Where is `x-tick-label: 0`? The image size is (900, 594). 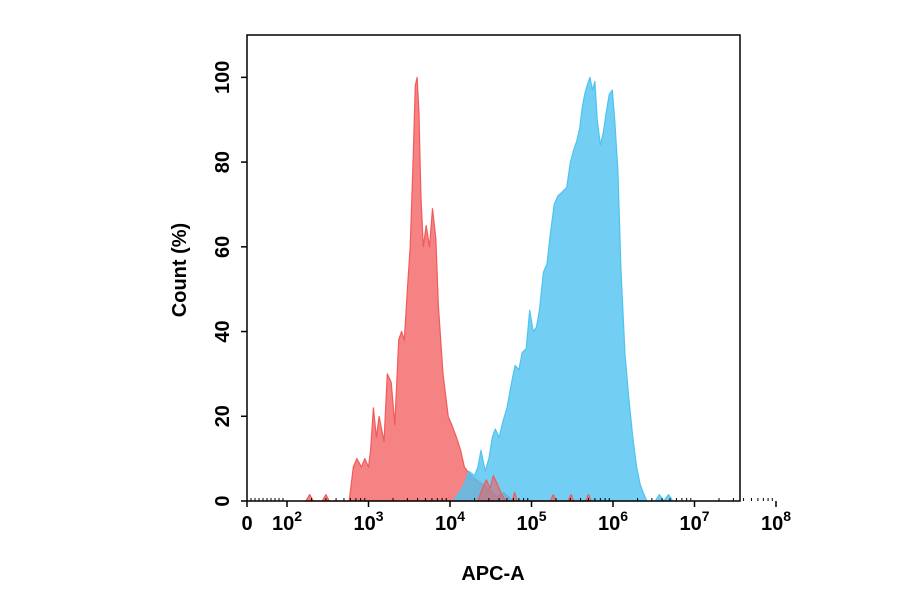 x-tick-label: 0 is located at coordinates (246, 524).